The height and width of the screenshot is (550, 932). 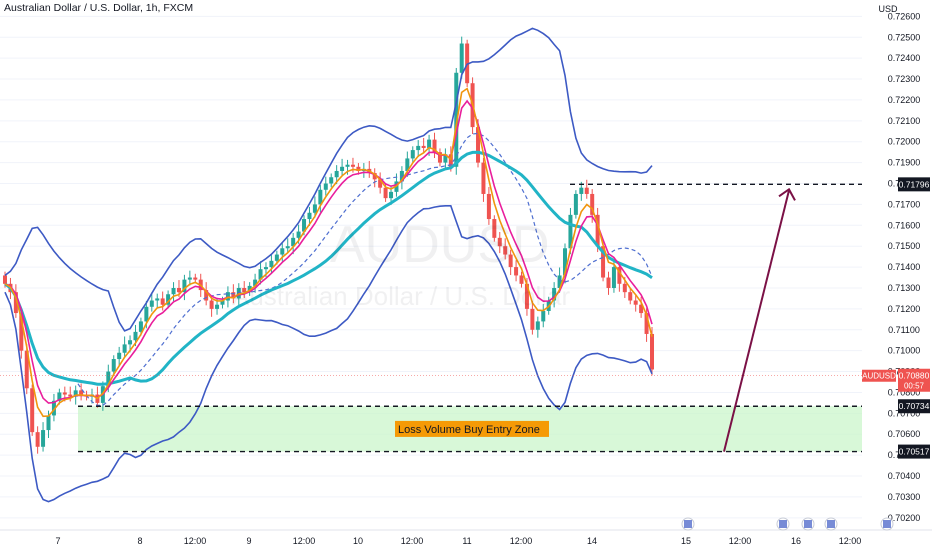 I want to click on x-tick-label: 8, so click(x=139, y=541).